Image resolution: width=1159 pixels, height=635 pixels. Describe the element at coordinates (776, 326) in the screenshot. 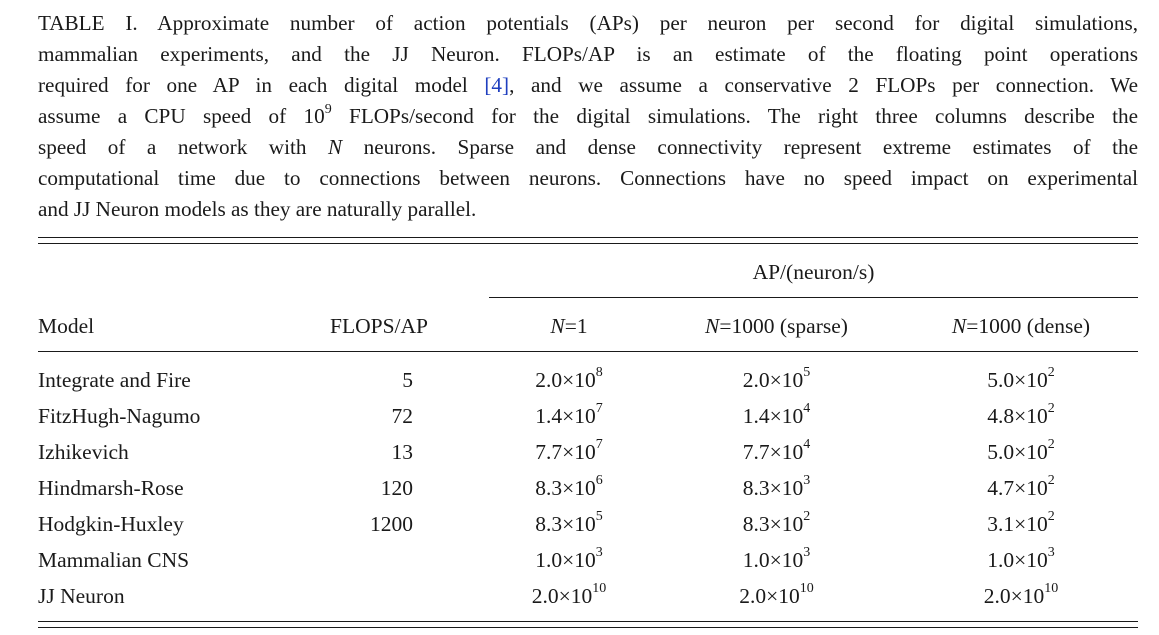

I see `column-header-sparse: N=1000 (sparse)` at that location.